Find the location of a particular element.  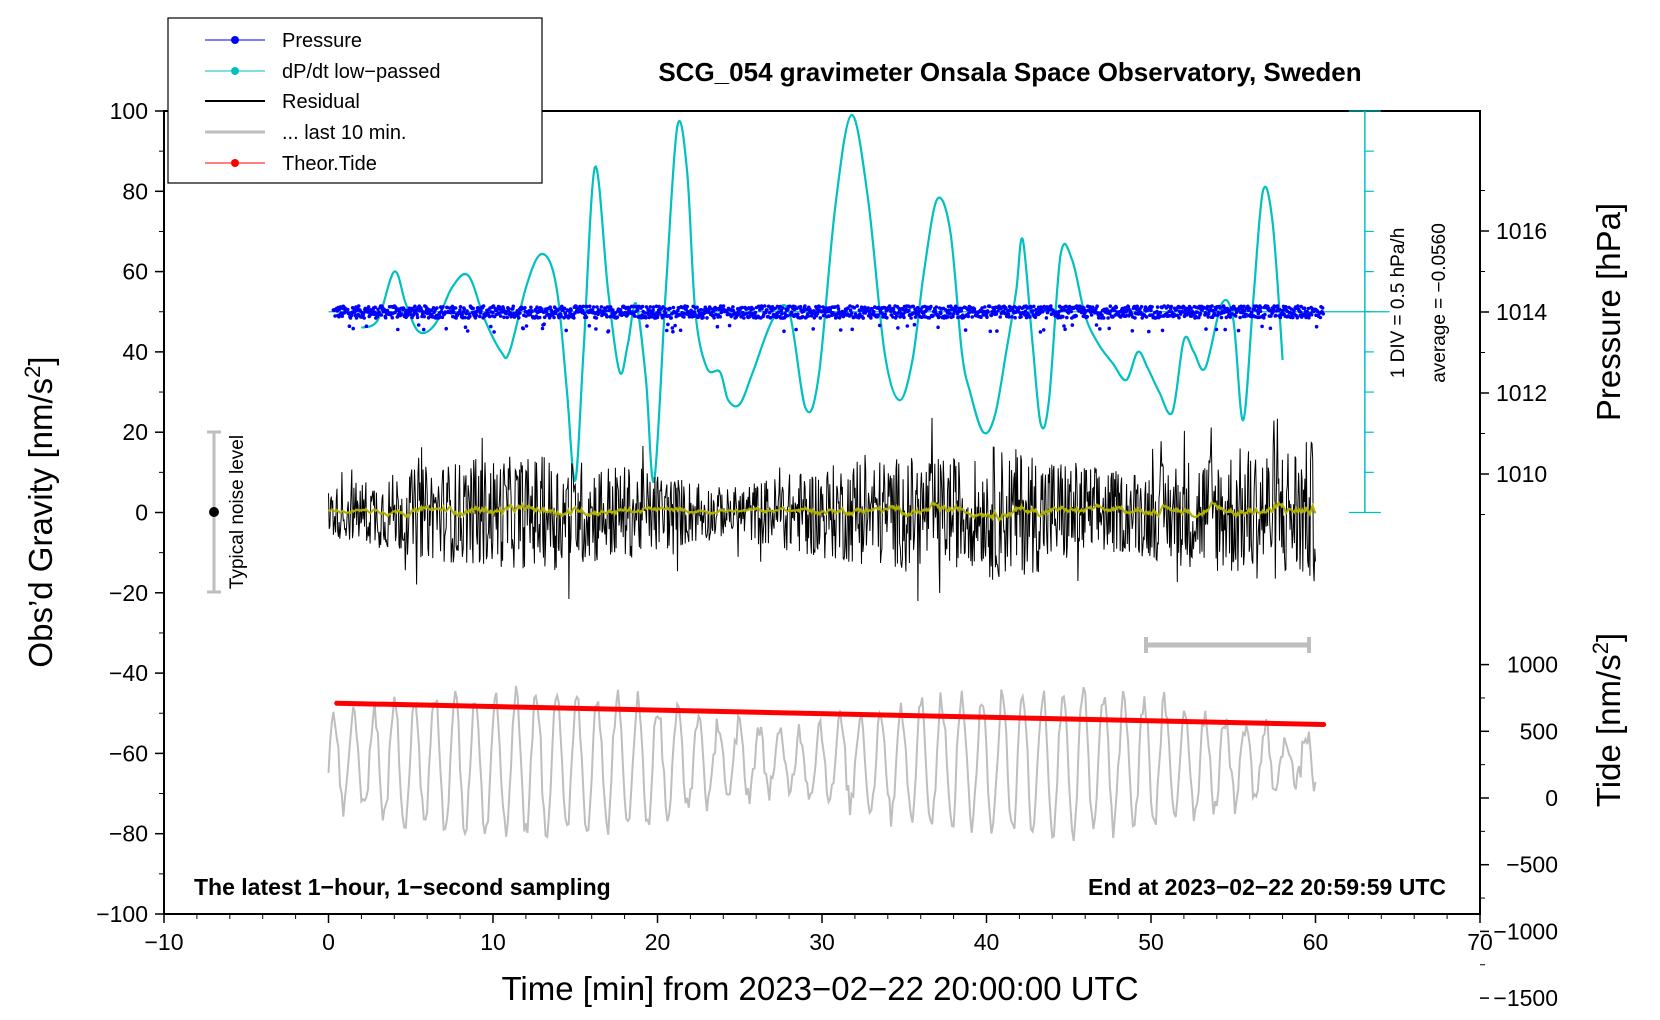

x-tick-label: 20 is located at coordinates (658, 942).